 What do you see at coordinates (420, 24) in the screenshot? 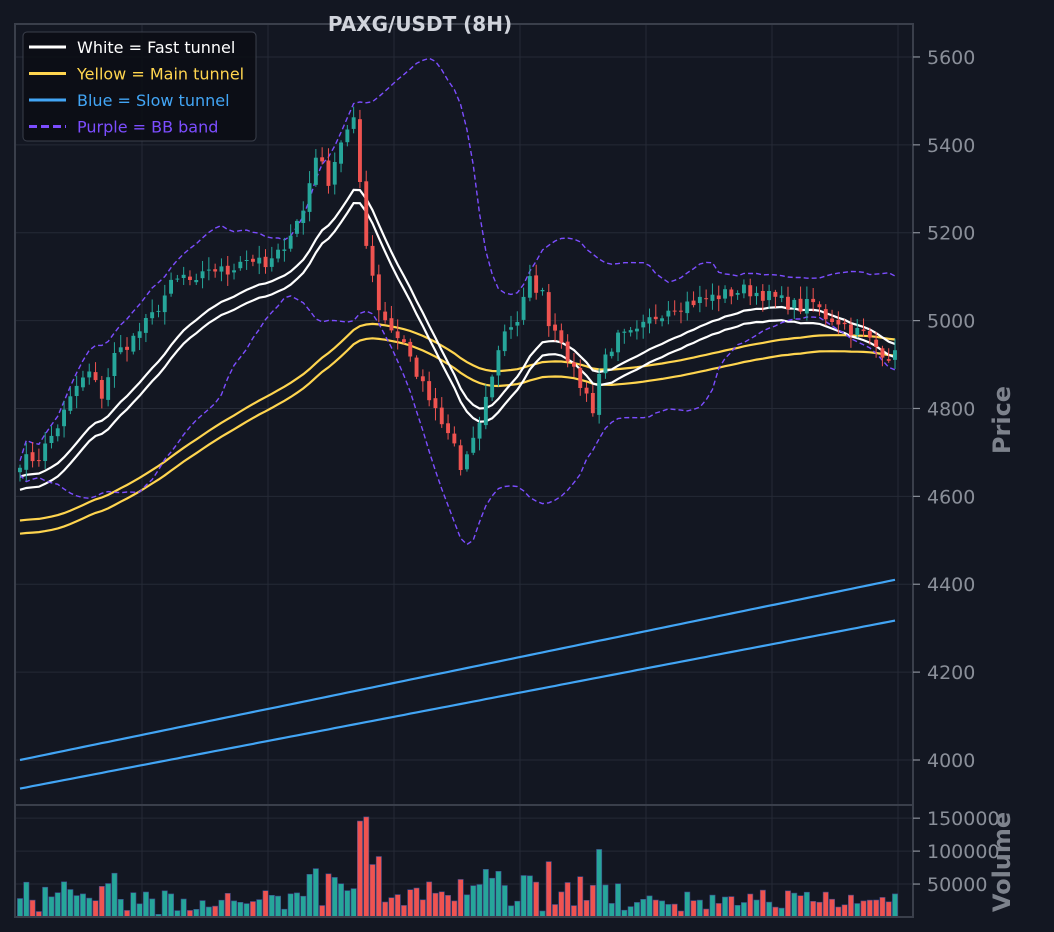
I see `chart-title: PAXG/USDT (8H)` at bounding box center [420, 24].